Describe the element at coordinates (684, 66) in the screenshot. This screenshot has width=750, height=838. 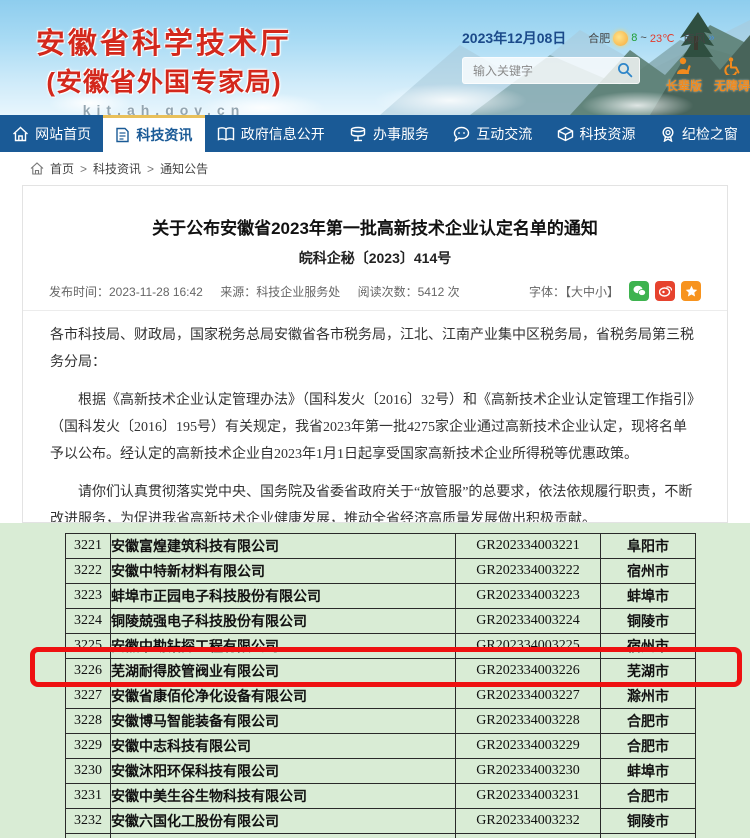
I see `elder-person-icon` at that location.